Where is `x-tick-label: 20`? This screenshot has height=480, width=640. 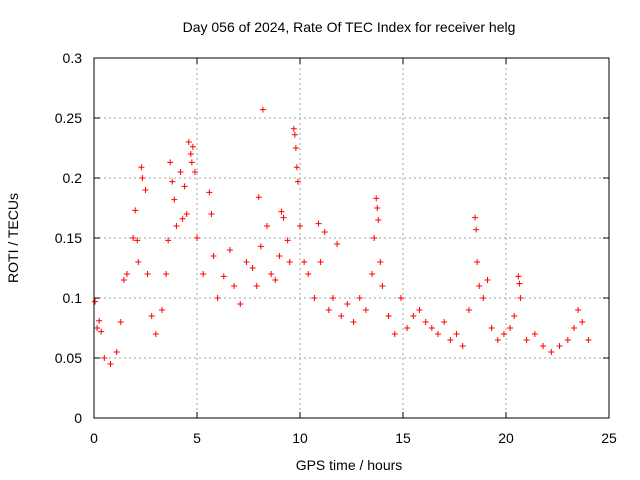
x-tick-label: 20 is located at coordinates (506, 438).